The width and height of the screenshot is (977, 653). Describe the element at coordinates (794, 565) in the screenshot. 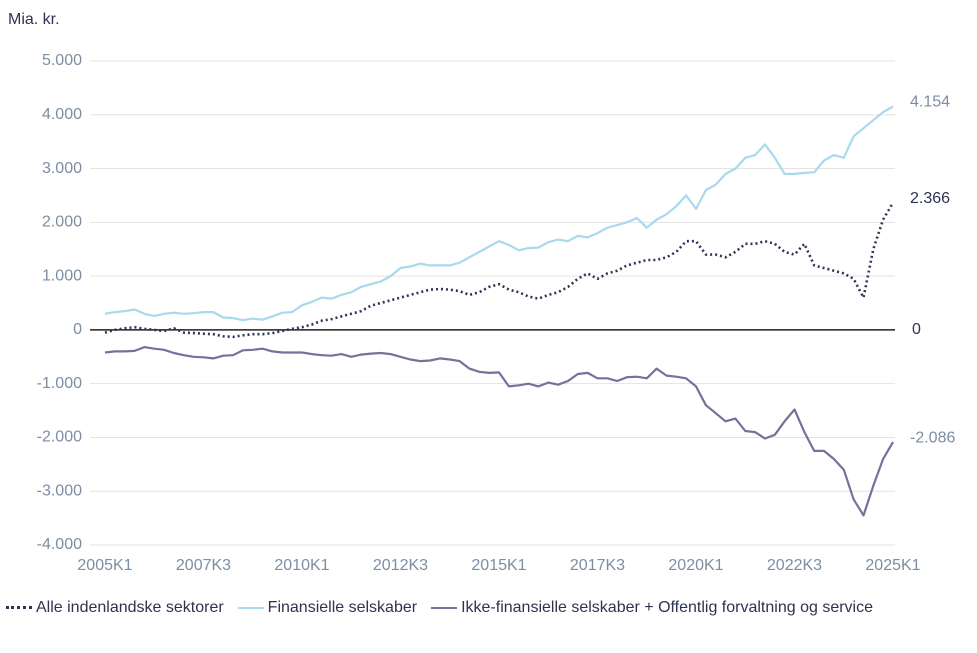

I see `x-tick-label: 2022K3` at that location.